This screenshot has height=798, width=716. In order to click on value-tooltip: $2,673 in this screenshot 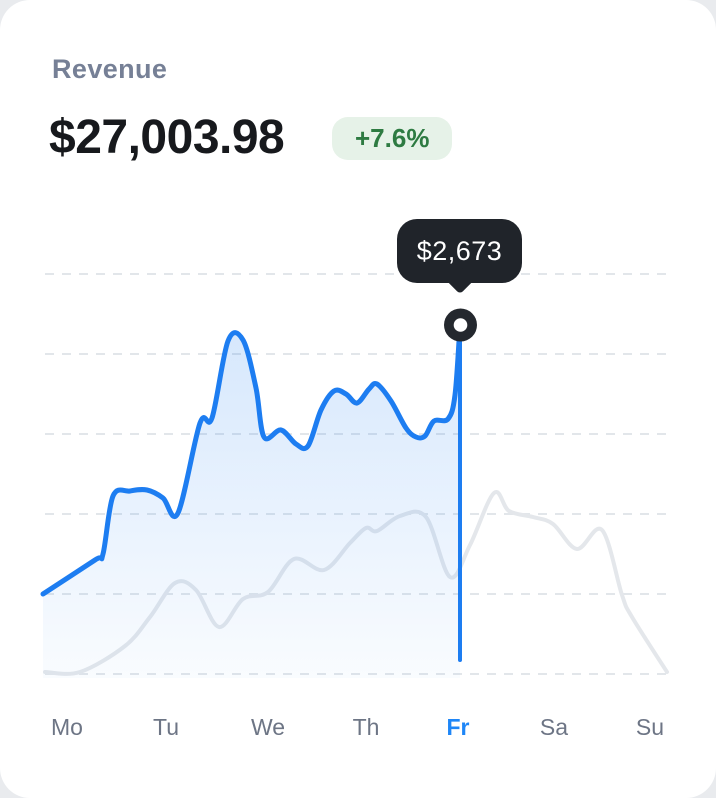, I will do `click(459, 257)`.